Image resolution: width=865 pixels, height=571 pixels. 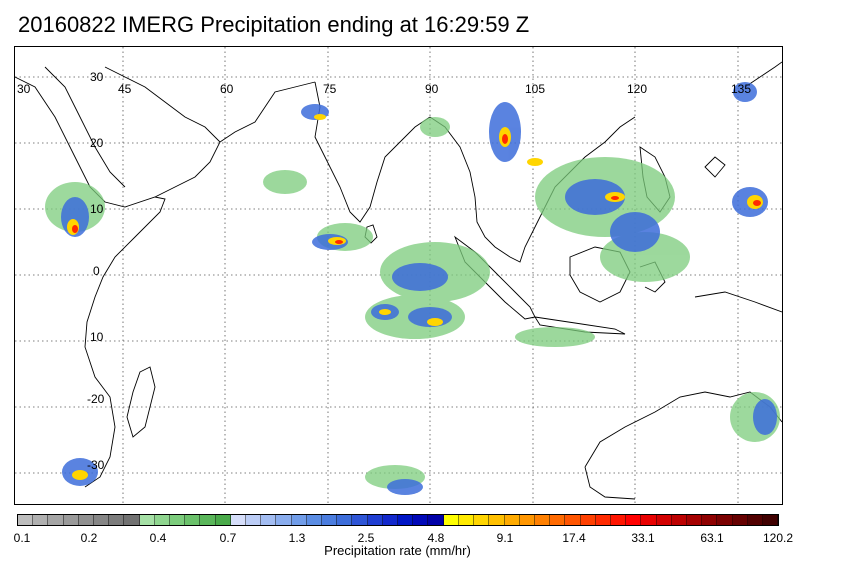 What do you see at coordinates (96, 465) in the screenshot?
I see `lat-label-30s: -30` at bounding box center [96, 465].